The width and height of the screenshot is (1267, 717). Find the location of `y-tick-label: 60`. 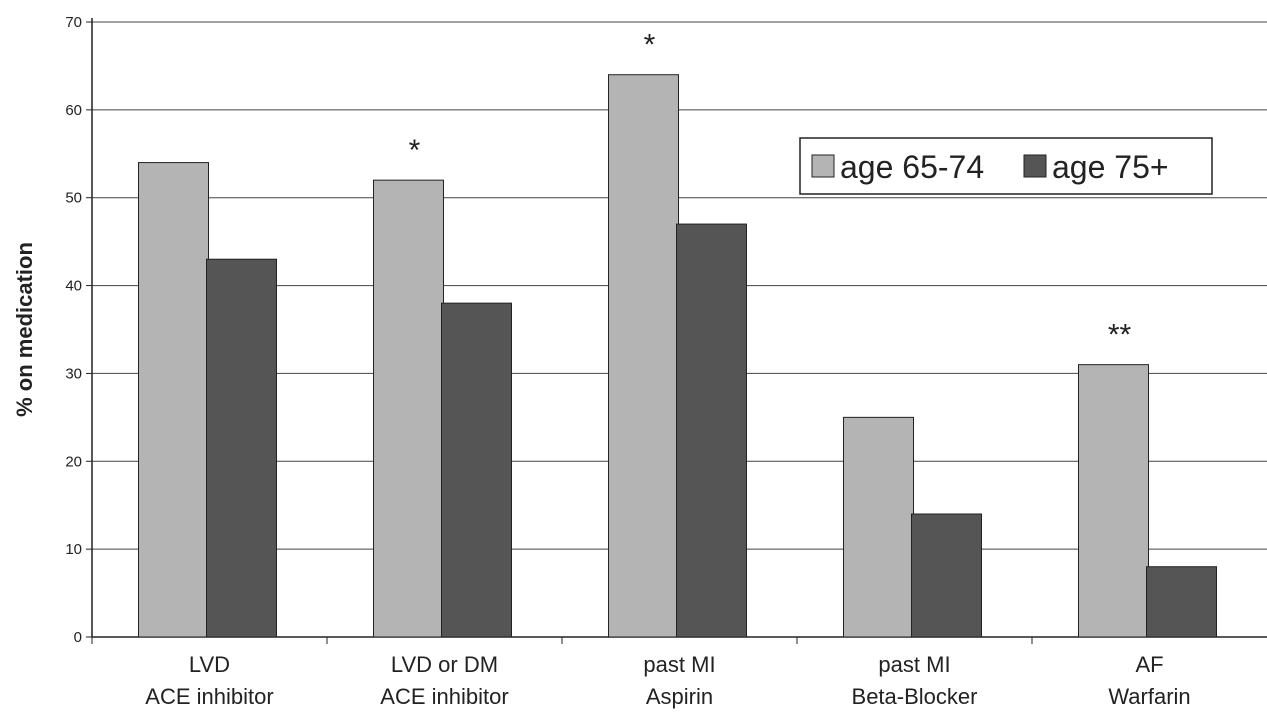

y-tick-label: 60 is located at coordinates (73, 110).